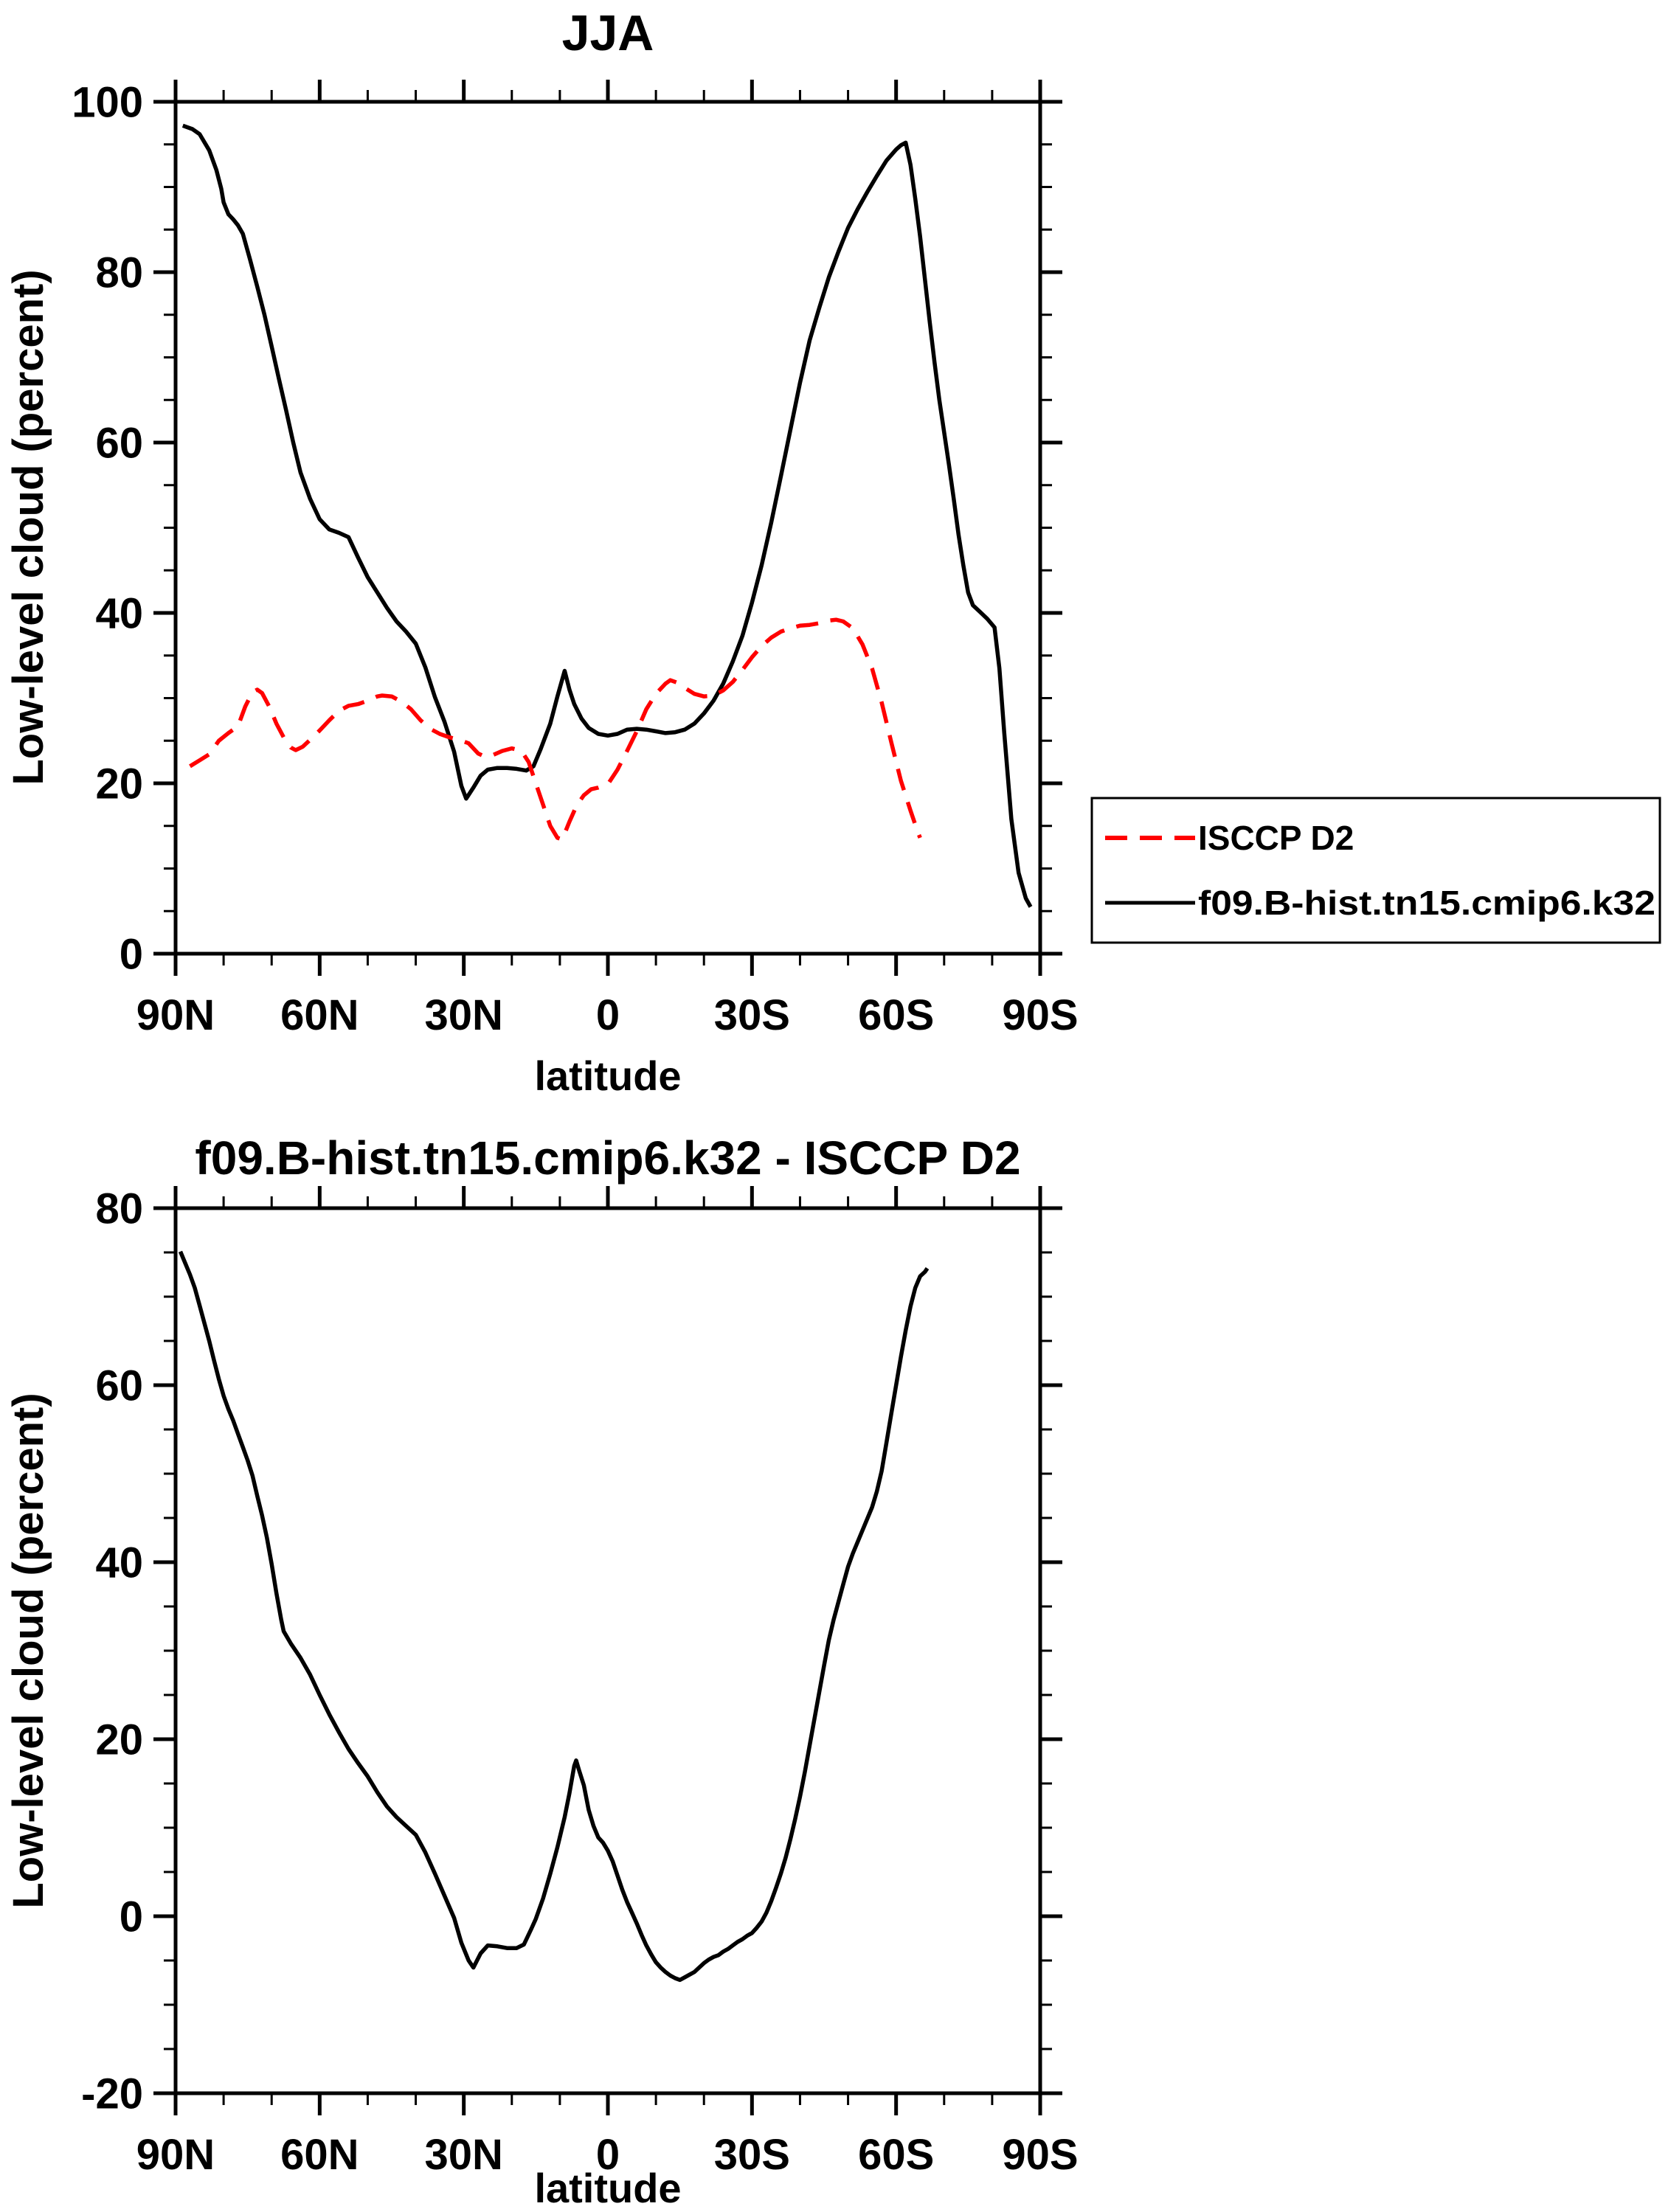  I want to click on x-axis-title: latitude, so click(607, 1076).